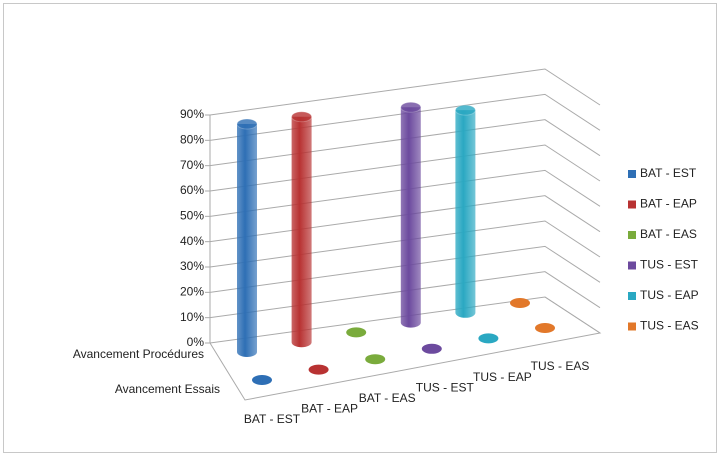 This screenshot has height=457, width=721. Describe the element at coordinates (192, 114) in the screenshot. I see `y-tick-label: 90%` at that location.